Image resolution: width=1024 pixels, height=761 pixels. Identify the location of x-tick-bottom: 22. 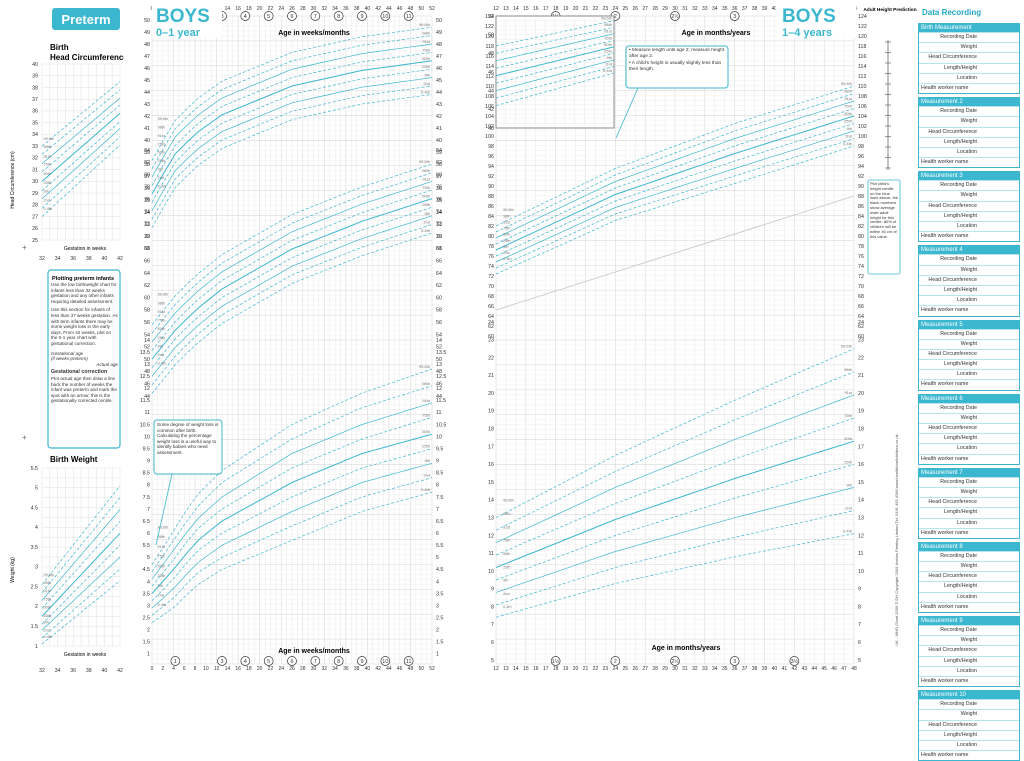
(596, 669).